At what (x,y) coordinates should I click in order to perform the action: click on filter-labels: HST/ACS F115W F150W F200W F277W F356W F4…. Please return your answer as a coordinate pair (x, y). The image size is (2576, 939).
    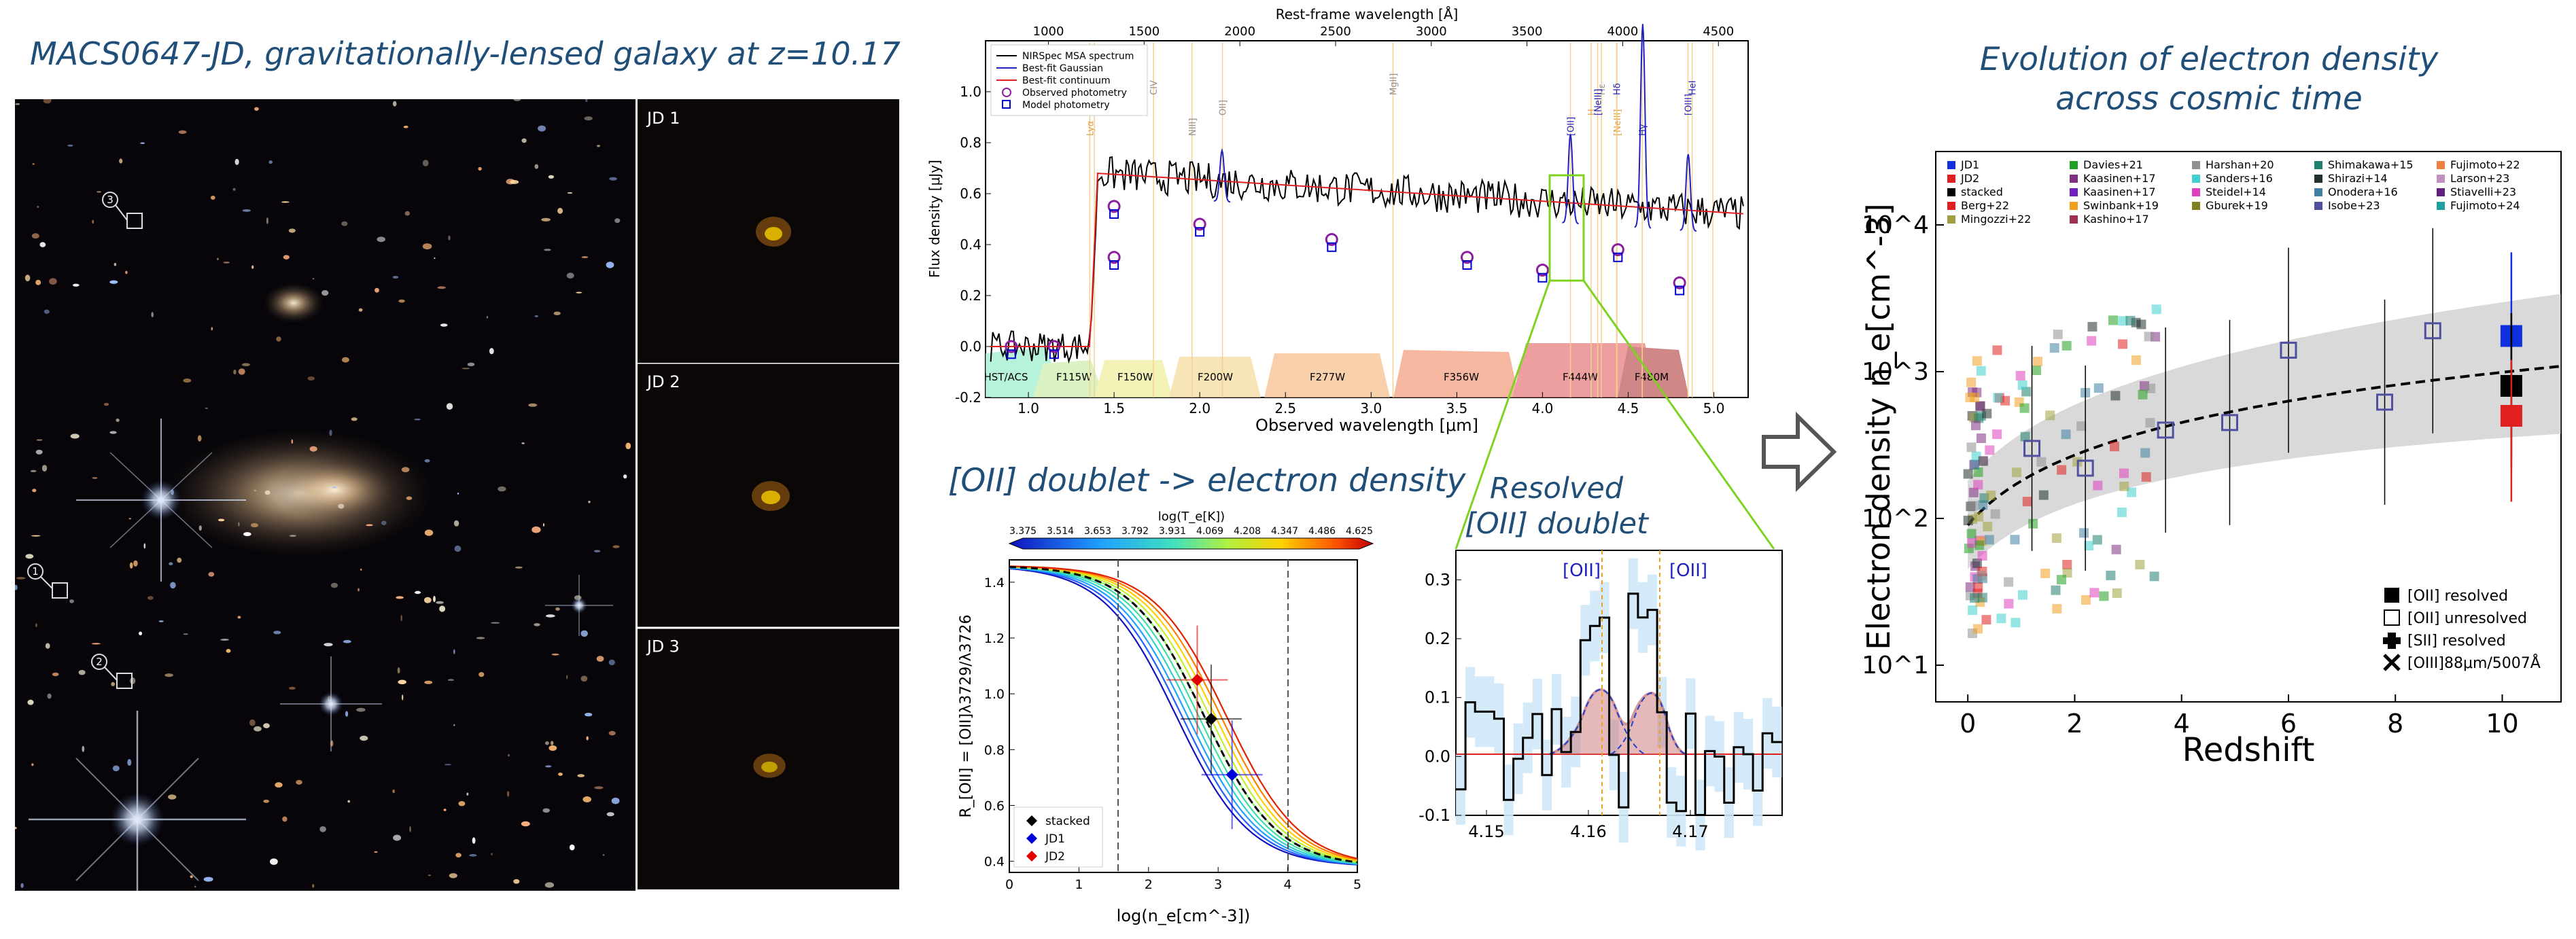
    Looking at the image, I should click on (1326, 377).